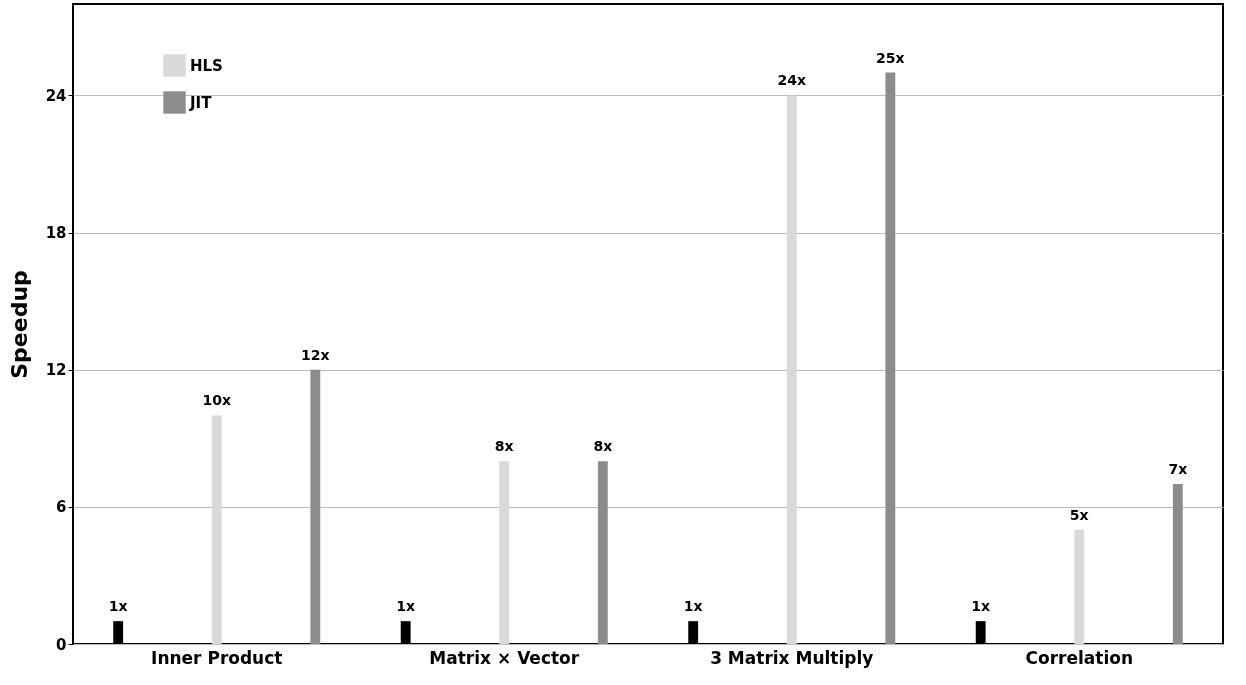 The width and height of the screenshot is (1246, 685). What do you see at coordinates (206, 65) in the screenshot?
I see `legend-label: HLS` at bounding box center [206, 65].